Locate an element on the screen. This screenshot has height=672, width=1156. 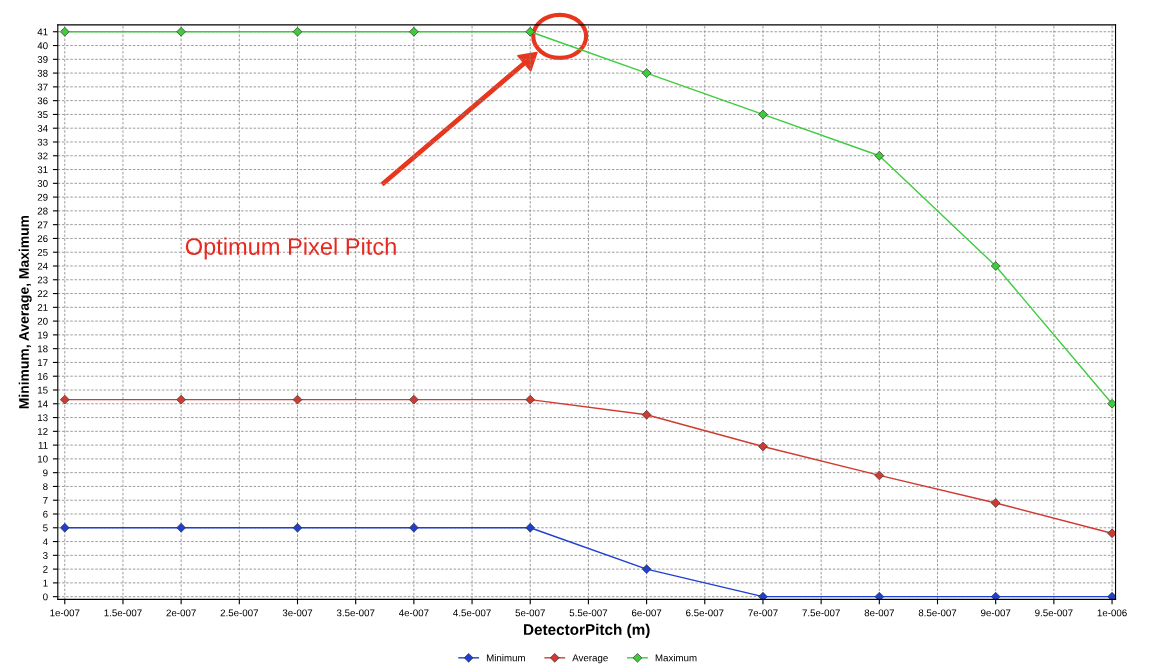
y-tick-label: 15 is located at coordinates (43, 390).